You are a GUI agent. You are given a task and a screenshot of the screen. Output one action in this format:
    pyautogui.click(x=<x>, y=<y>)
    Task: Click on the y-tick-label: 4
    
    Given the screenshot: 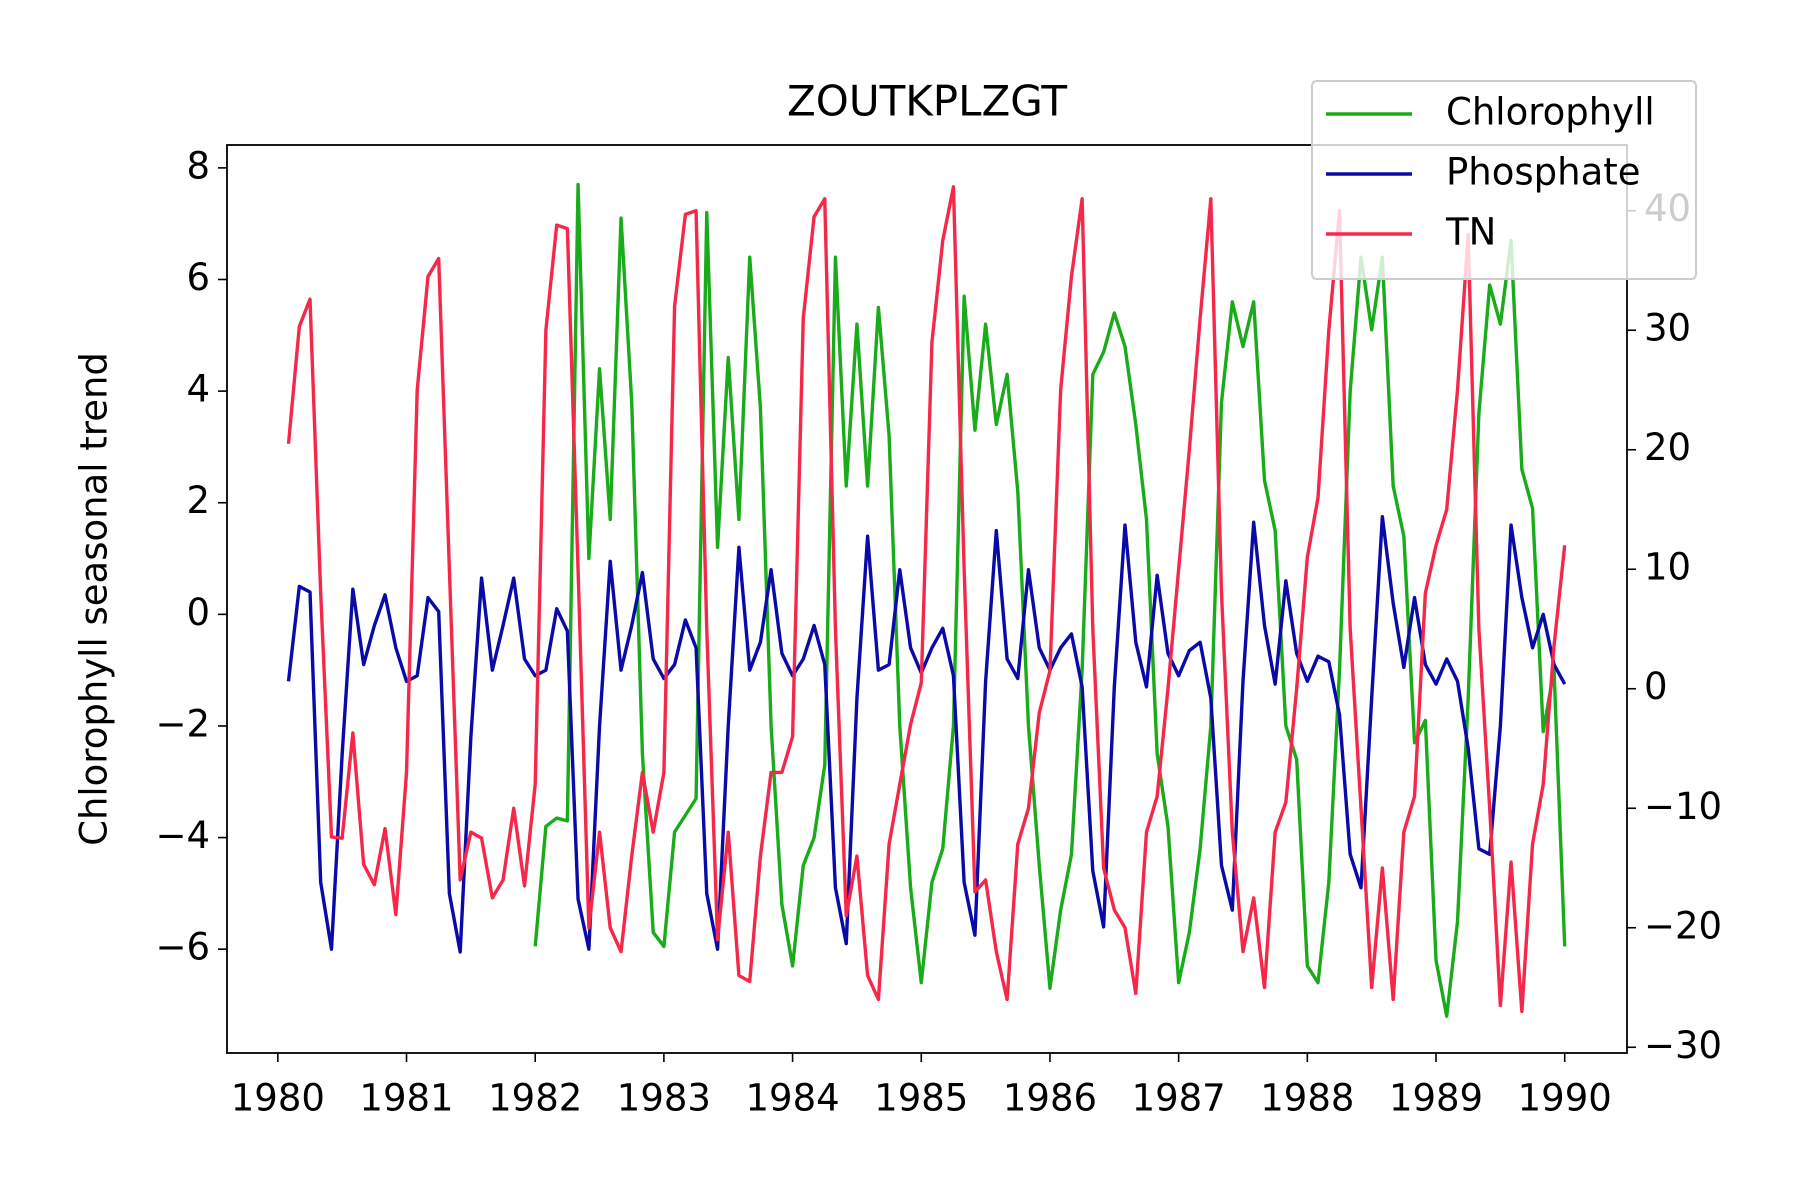 What is the action you would take?
    pyautogui.click(x=198, y=389)
    